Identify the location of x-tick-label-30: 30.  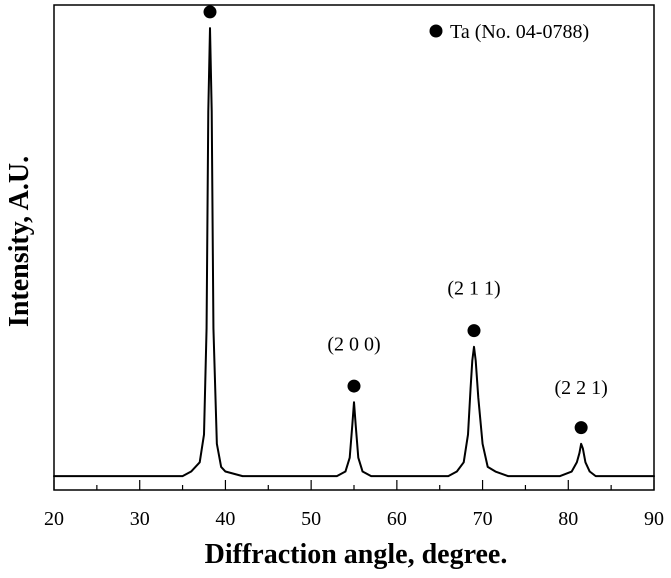
(140, 519).